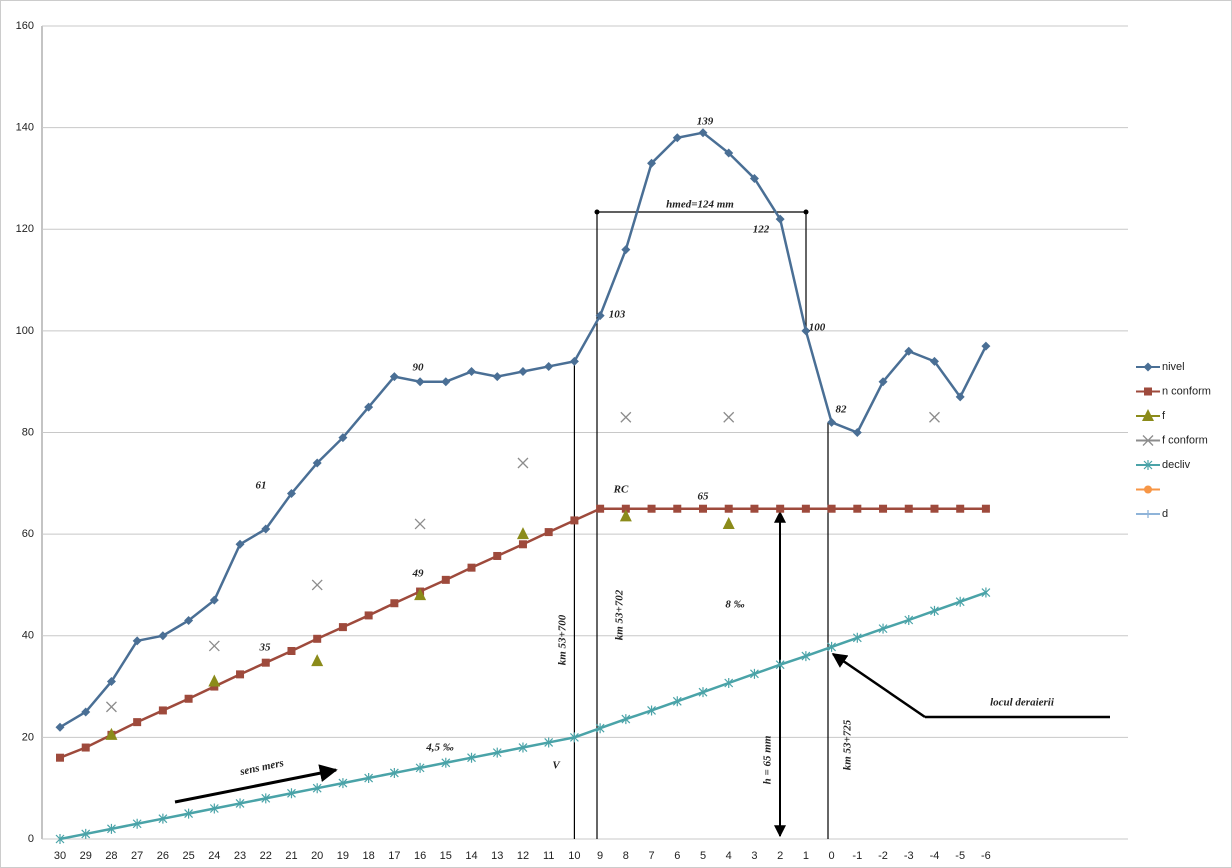  I want to click on annotation: km 53+700, so click(563, 639).